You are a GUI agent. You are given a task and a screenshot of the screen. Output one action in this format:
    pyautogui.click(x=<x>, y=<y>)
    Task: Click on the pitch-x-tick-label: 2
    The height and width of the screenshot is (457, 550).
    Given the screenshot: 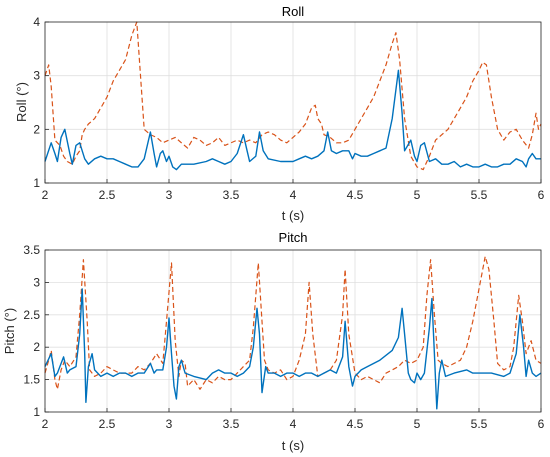 What is the action you would take?
    pyautogui.click(x=45, y=424)
    